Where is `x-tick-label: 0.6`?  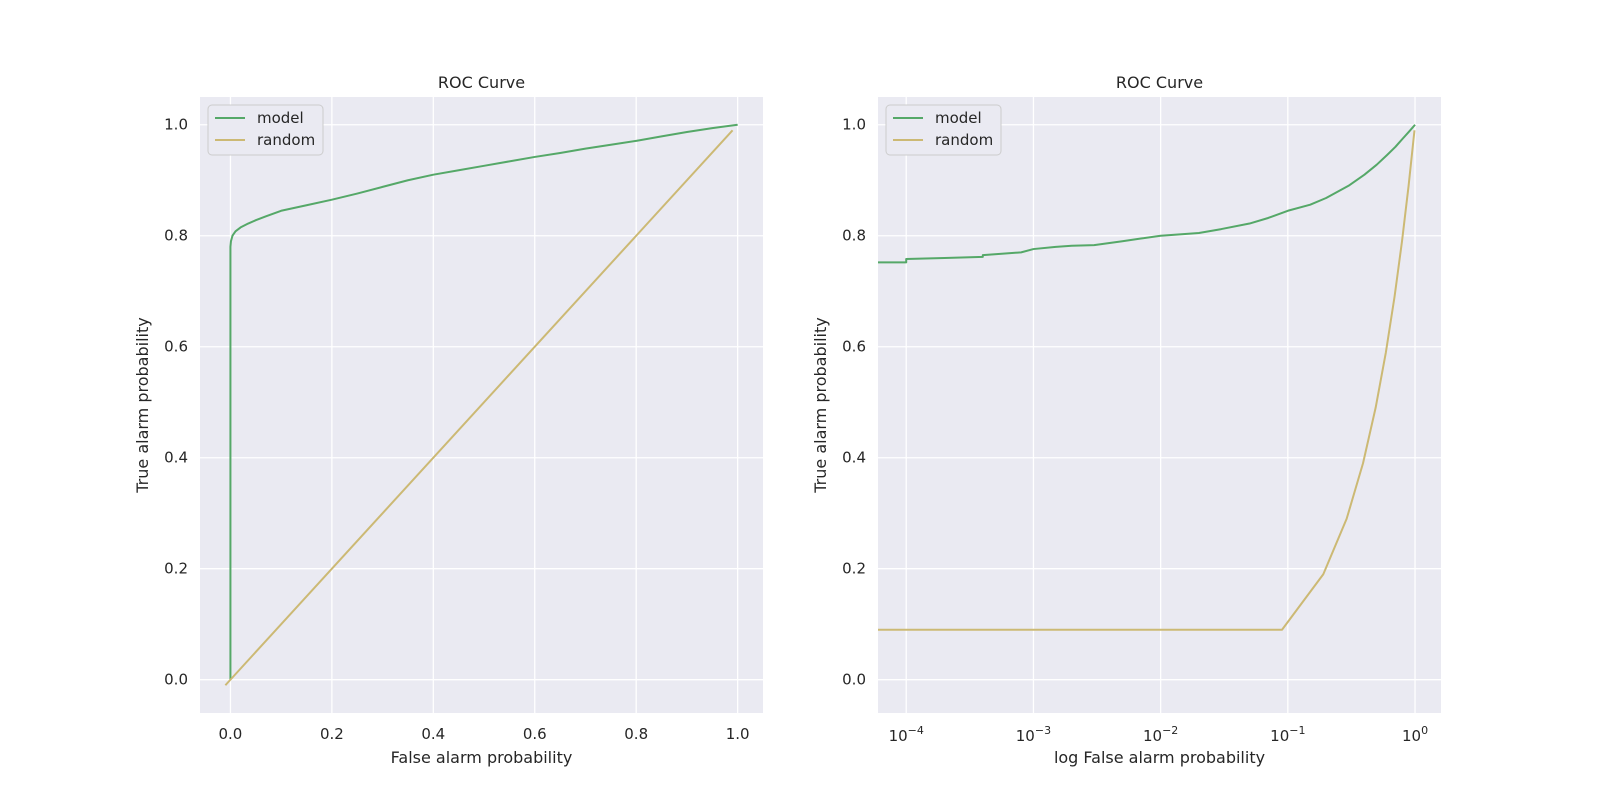 x-tick-label: 0.6 is located at coordinates (535, 734).